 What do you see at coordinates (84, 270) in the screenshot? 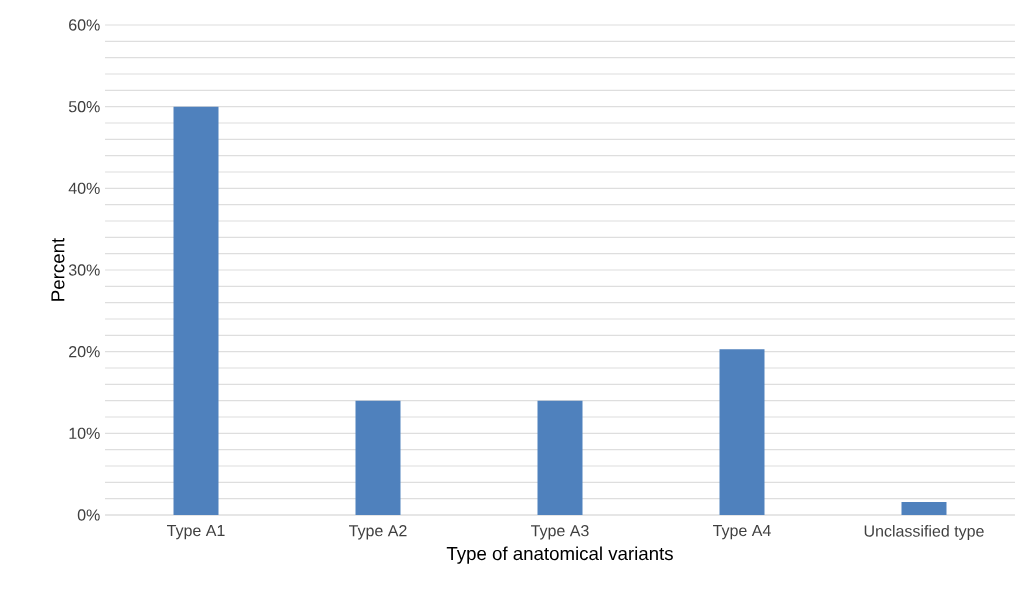
I see `y-tick-label: 30%` at bounding box center [84, 270].